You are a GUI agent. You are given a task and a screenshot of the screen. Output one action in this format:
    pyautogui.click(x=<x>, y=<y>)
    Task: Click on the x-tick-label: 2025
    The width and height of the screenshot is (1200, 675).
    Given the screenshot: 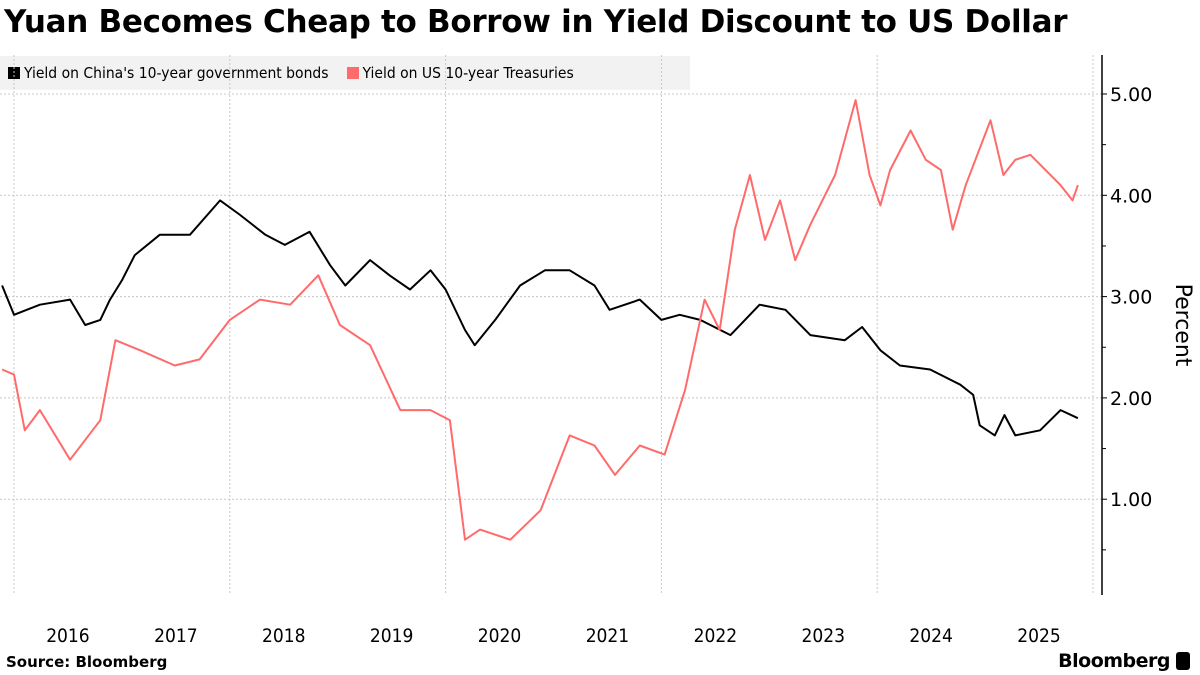 What is the action you would take?
    pyautogui.click(x=1039, y=636)
    